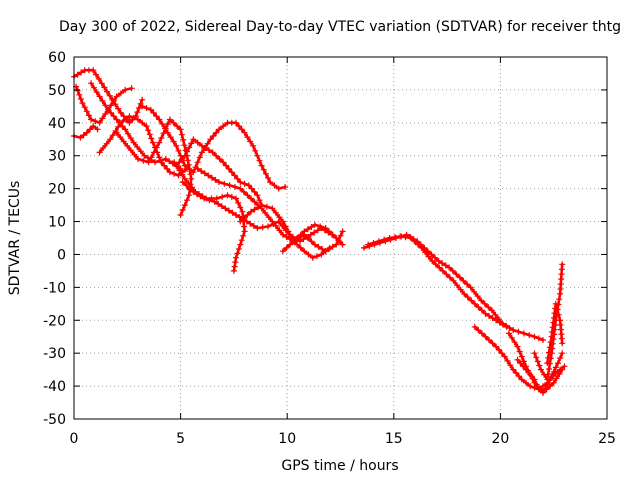 The height and width of the screenshot is (480, 640). What do you see at coordinates (57, 124) in the screenshot?
I see `y-tick-label: 40` at bounding box center [57, 124].